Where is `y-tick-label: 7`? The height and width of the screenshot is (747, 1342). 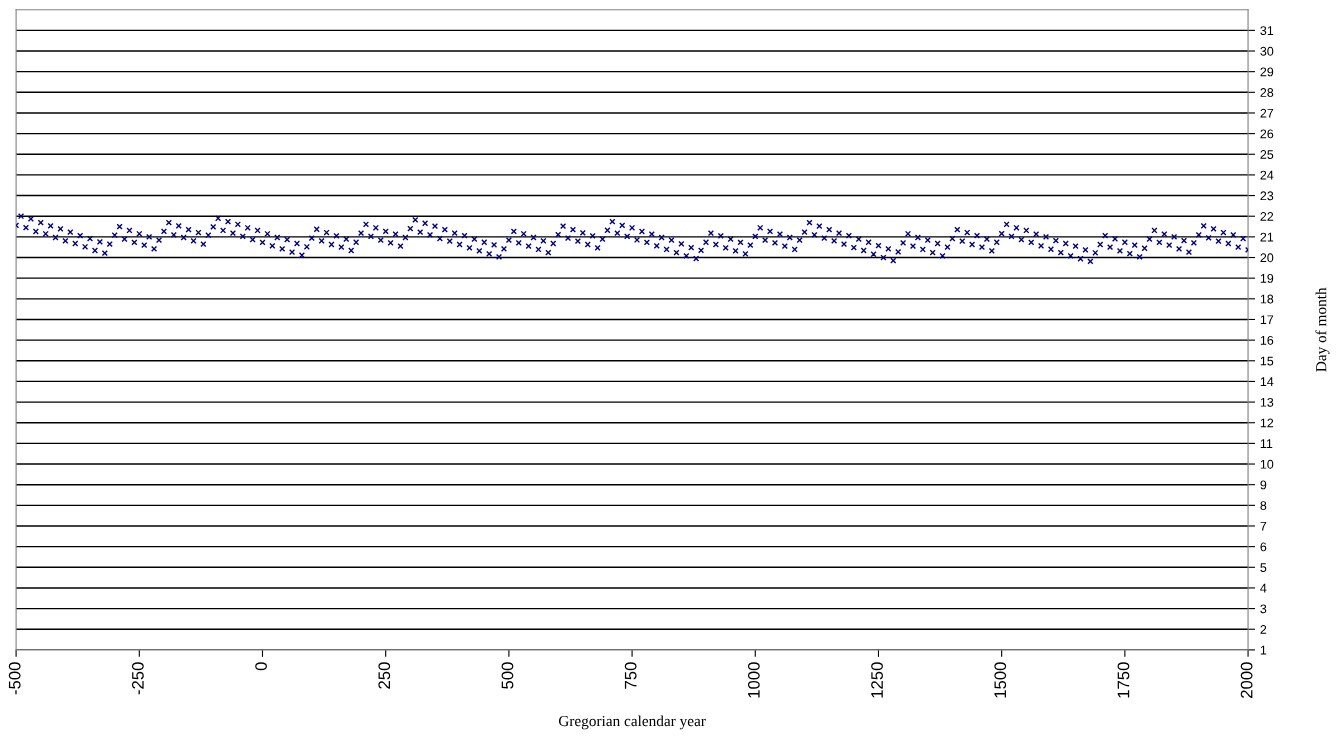 y-tick-label: 7 is located at coordinates (1263, 526).